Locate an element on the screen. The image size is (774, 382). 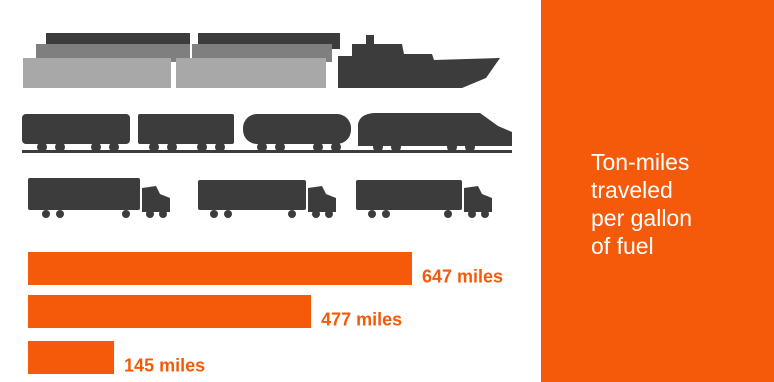
truck-icon is located at coordinates (260, 198).